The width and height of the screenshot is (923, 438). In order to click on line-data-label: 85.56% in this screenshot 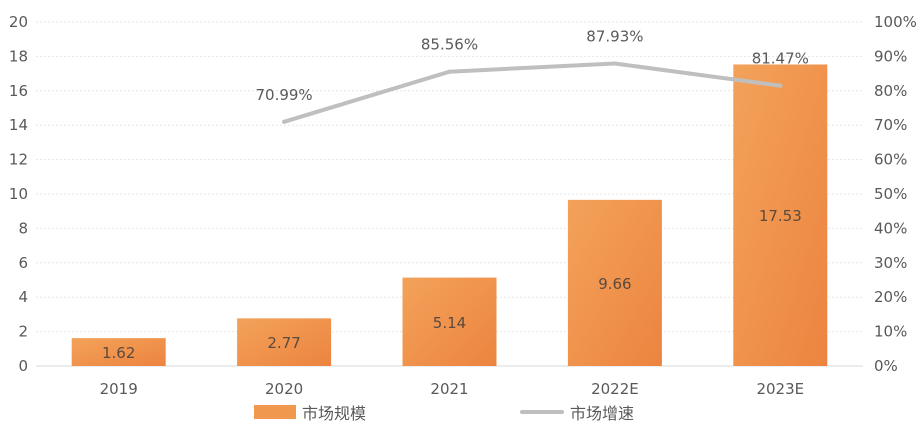, I will do `click(449, 45)`.